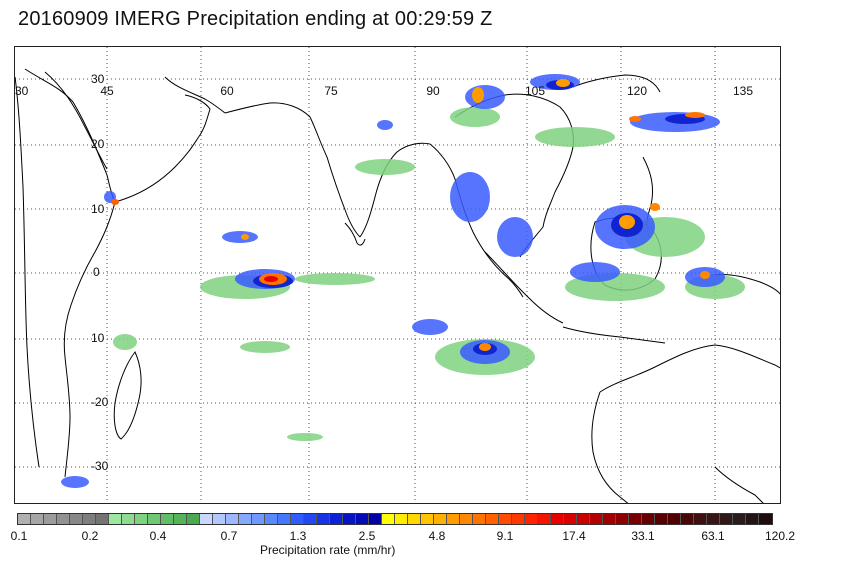 Image resolution: width=865 pixels, height=571 pixels. Describe the element at coordinates (227, 91) in the screenshot. I see `lon-label-60: 60` at that location.